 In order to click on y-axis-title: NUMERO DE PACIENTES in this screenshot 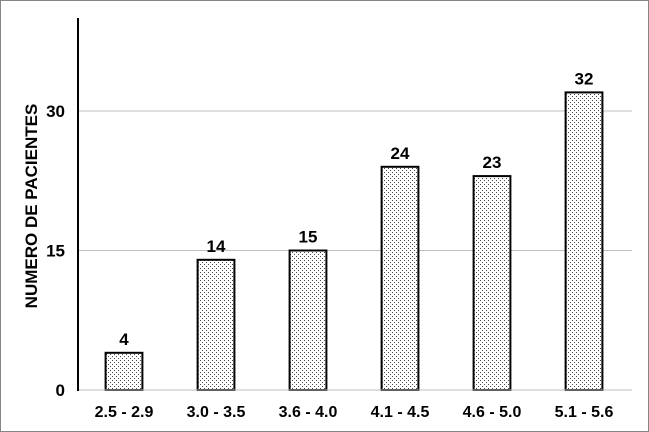, I will do `click(31, 206)`.